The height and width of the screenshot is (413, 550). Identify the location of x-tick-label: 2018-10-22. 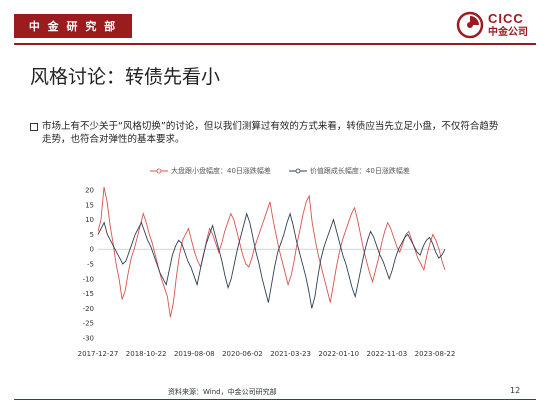
(146, 354).